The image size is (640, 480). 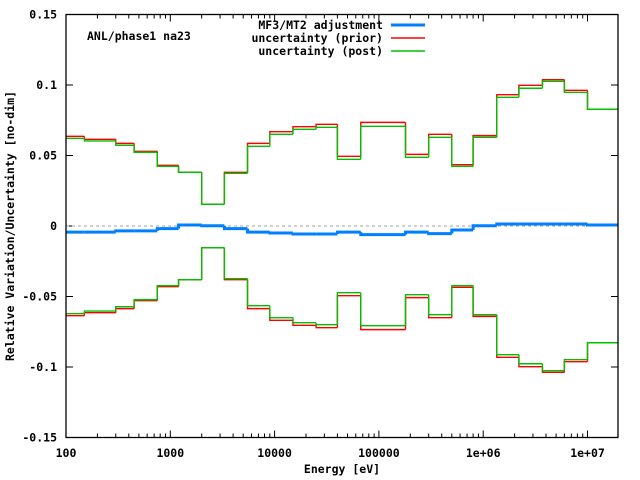 What do you see at coordinates (170, 453) in the screenshot?
I see `x-tick-label: 1000` at bounding box center [170, 453].